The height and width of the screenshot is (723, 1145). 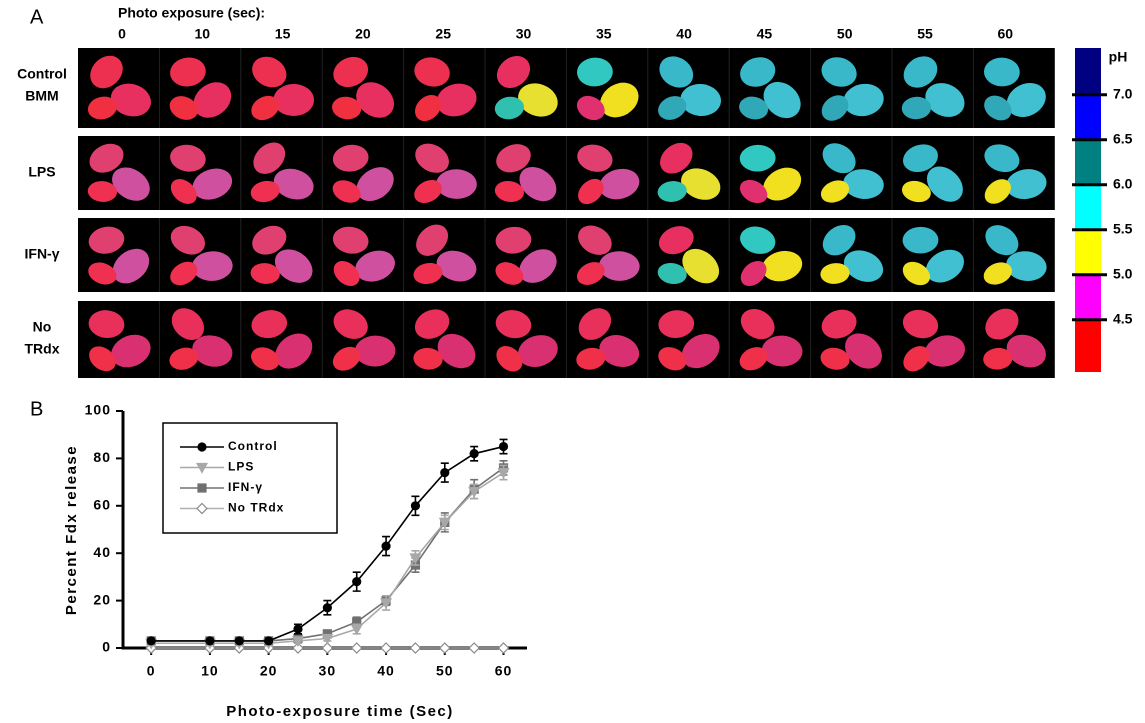 What do you see at coordinates (41, 96) in the screenshot?
I see `row-label: BMM` at bounding box center [41, 96].